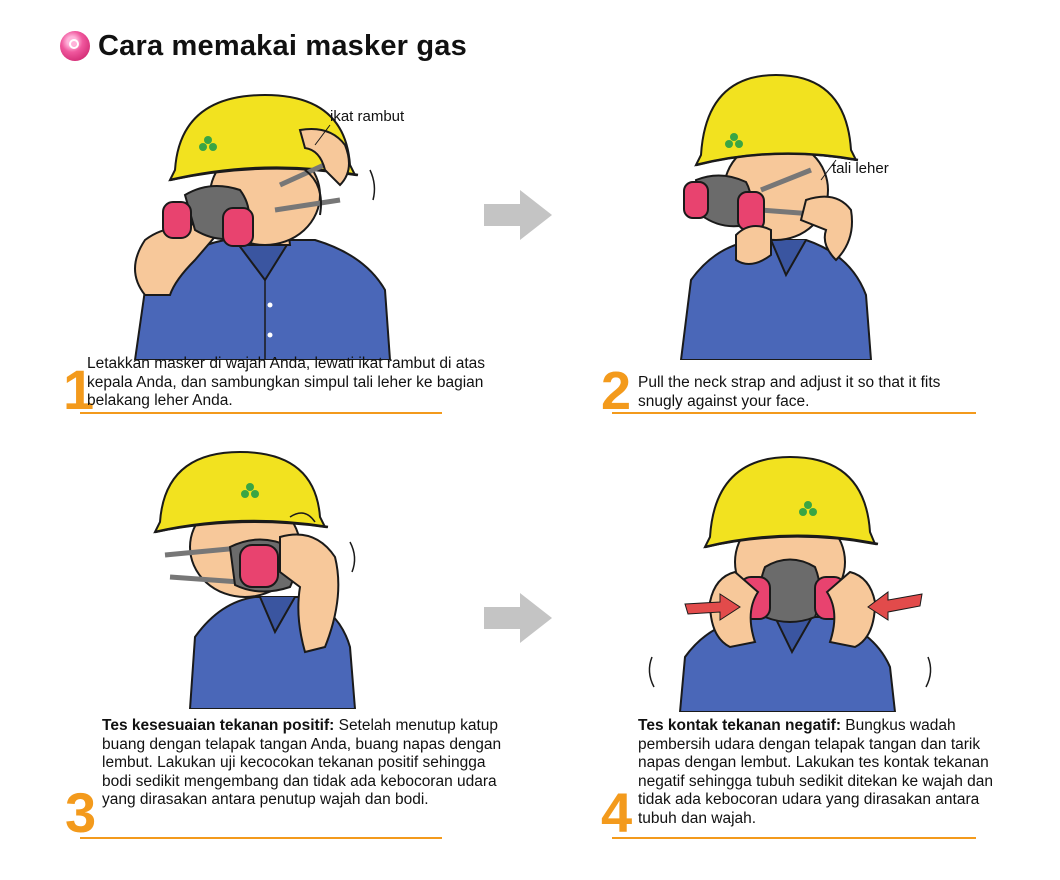 Image resolution: width=1060 pixels, height=880 pixels. I want to click on page-title: Cara memakai masker gas, so click(282, 45).